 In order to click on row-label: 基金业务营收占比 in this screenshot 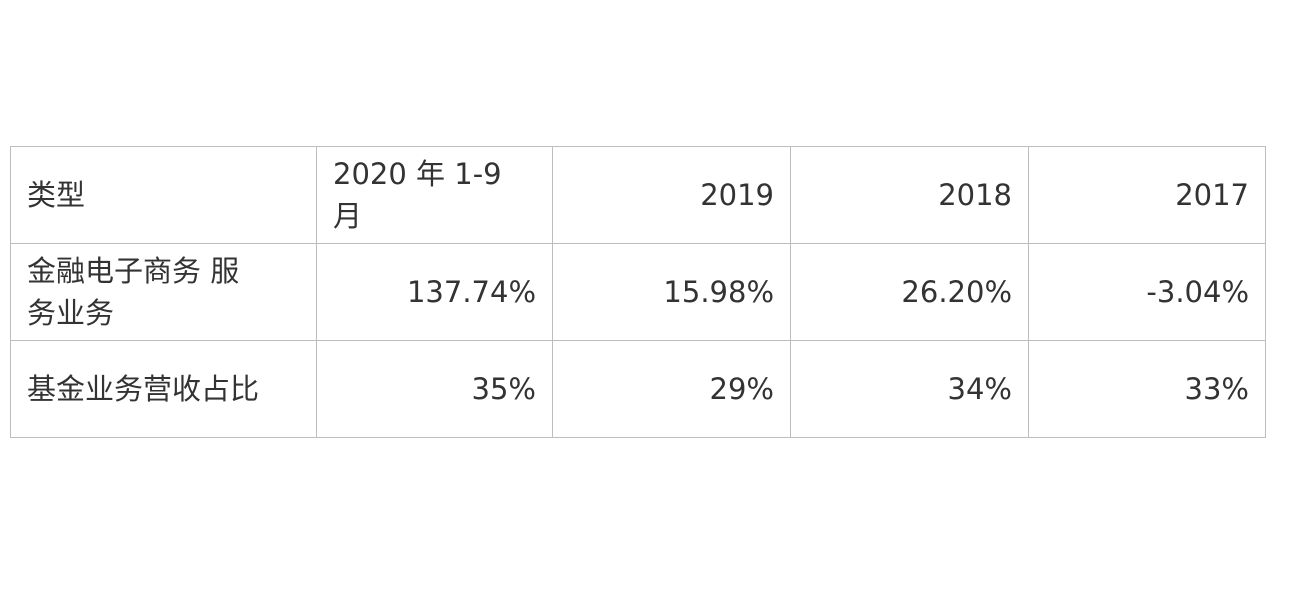, I will do `click(163, 389)`.